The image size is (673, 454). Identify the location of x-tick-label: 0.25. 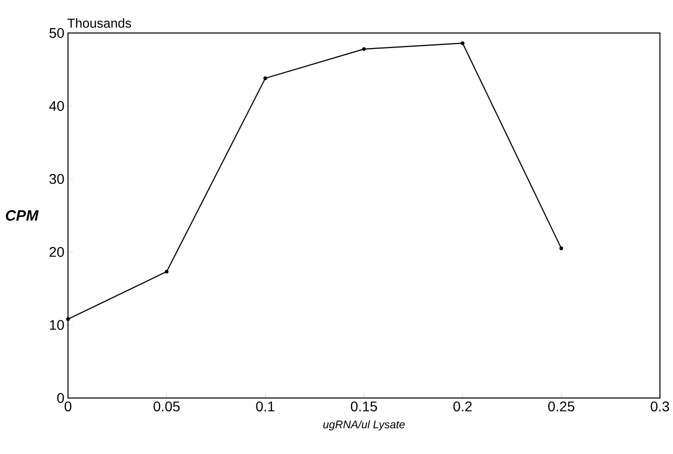
(561, 406).